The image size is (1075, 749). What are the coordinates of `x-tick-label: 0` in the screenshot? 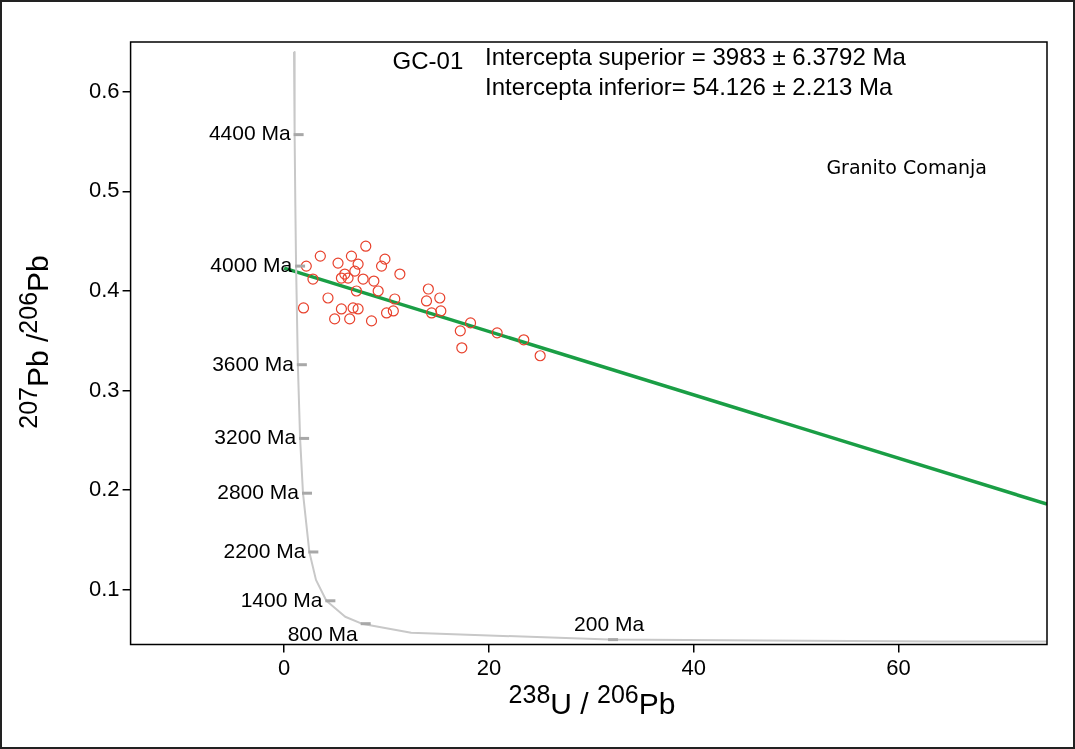 It's located at (284, 667).